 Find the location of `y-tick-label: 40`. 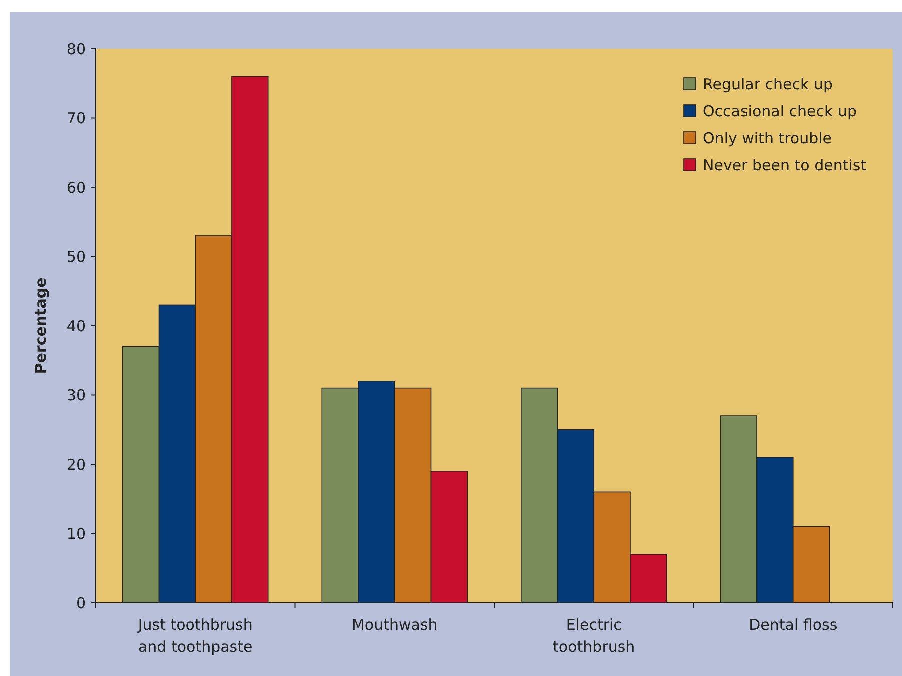

y-tick-label: 40 is located at coordinates (76, 326).